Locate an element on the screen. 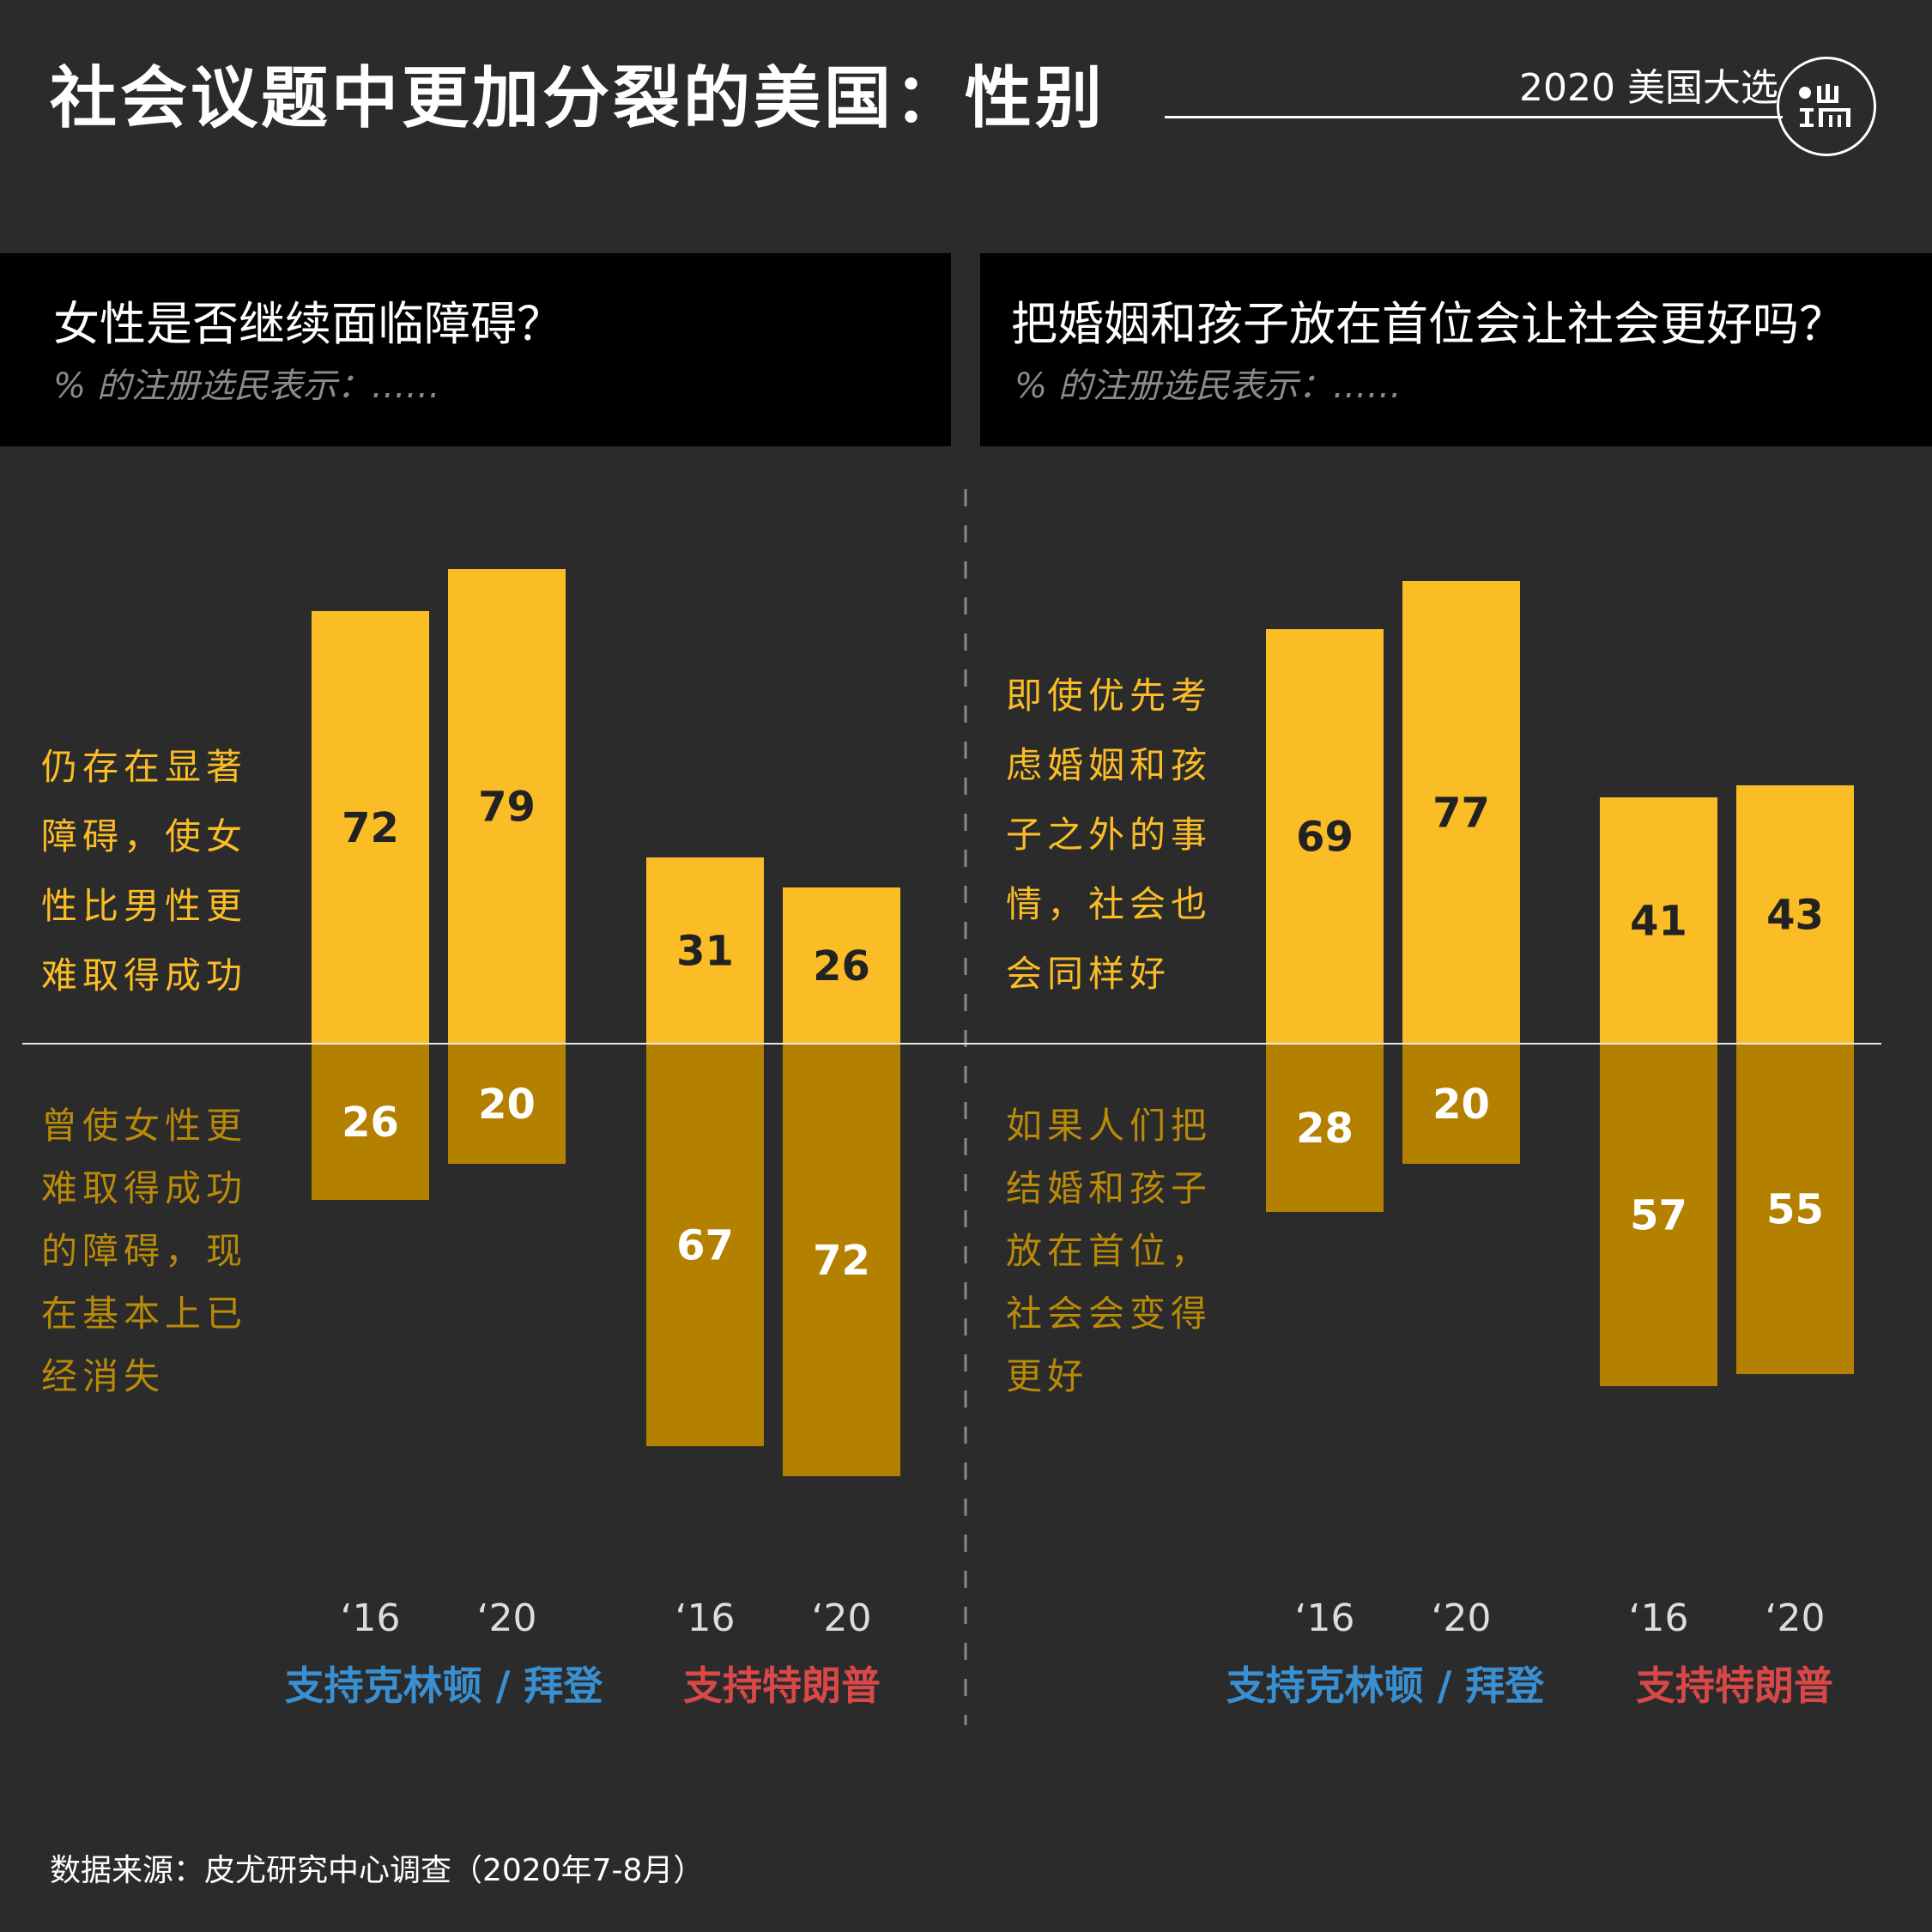 This screenshot has height=1932, width=1932. data-label-negative: 26 is located at coordinates (370, 1123).